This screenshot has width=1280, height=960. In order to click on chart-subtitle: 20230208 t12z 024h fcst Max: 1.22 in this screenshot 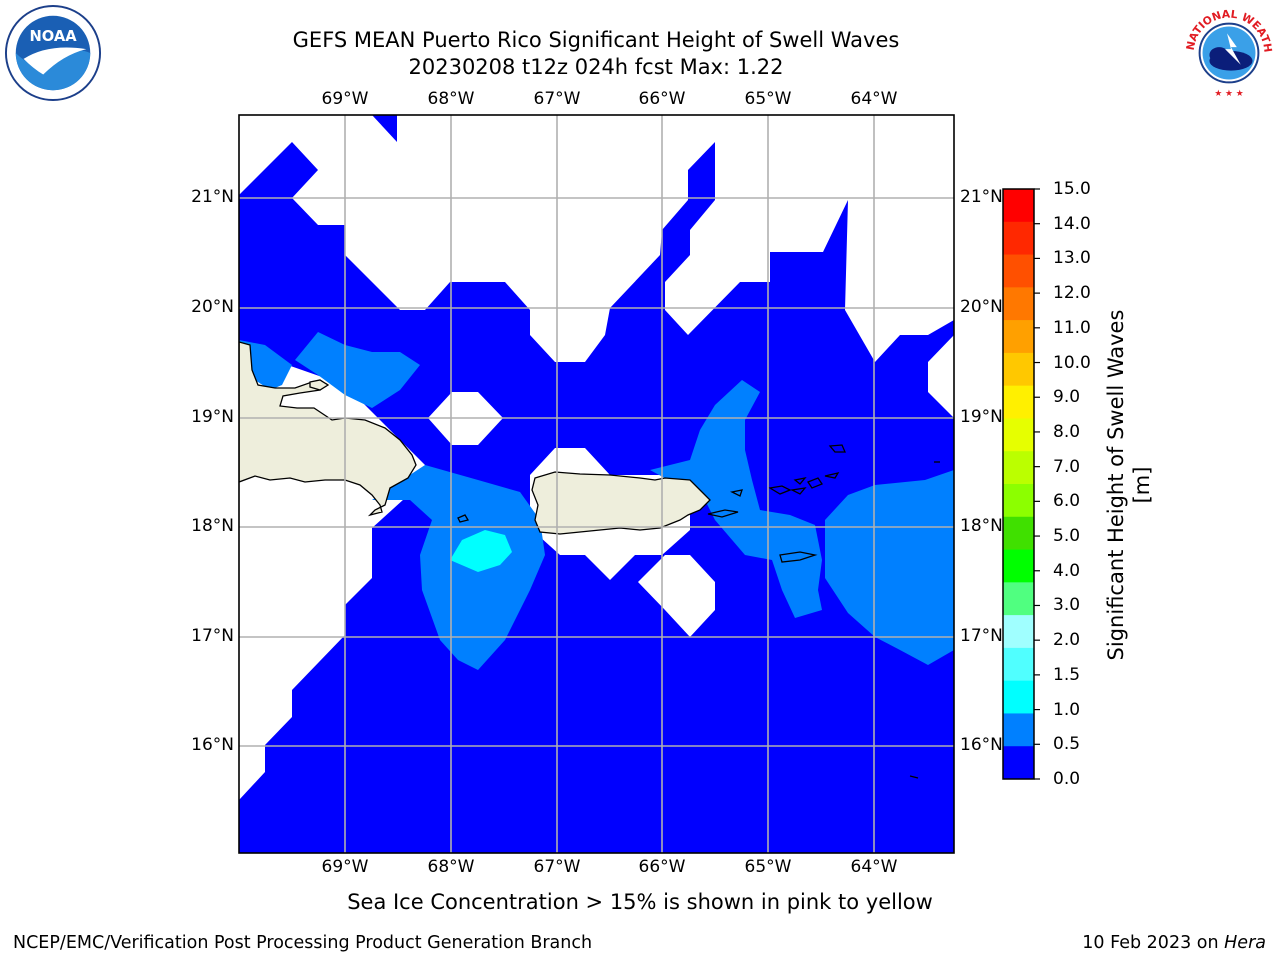, I will do `click(596, 67)`.